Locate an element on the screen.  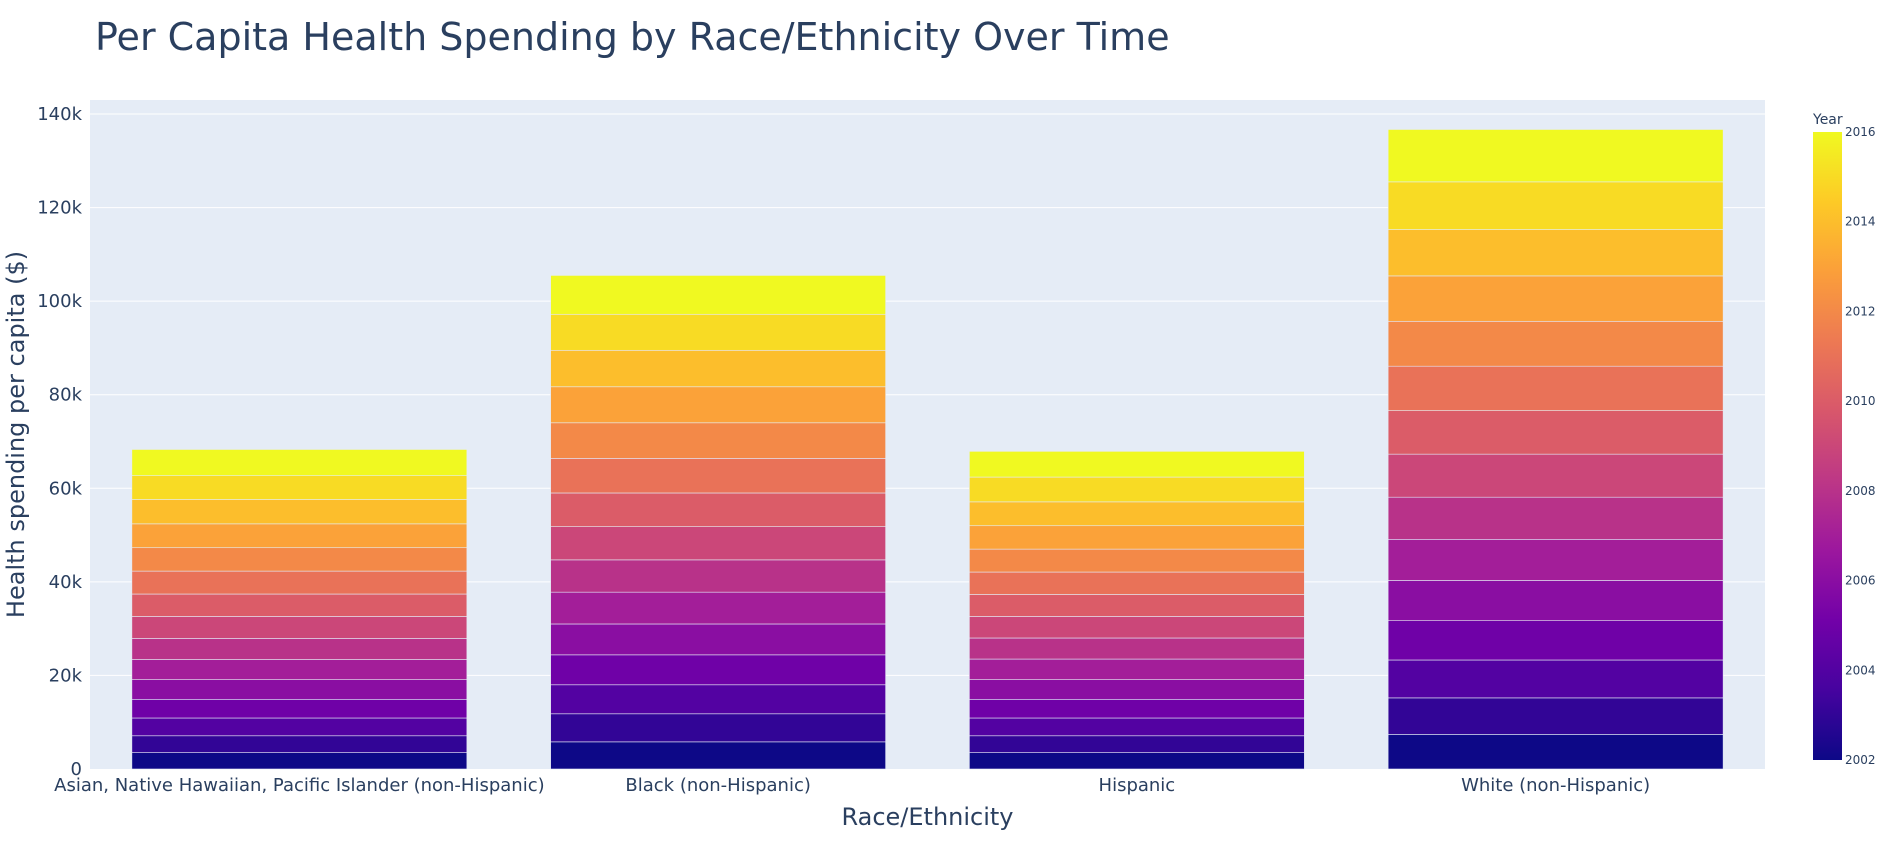
colorbar-title: Year is located at coordinates (1827, 120).